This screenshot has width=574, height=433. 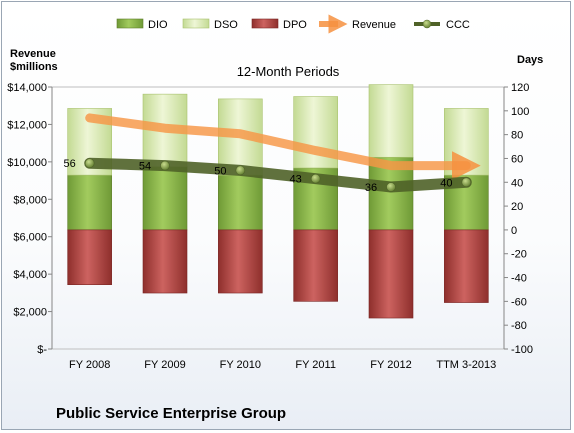 What do you see at coordinates (517, 183) in the screenshot?
I see `right-axis-tick-label: 40` at bounding box center [517, 183].